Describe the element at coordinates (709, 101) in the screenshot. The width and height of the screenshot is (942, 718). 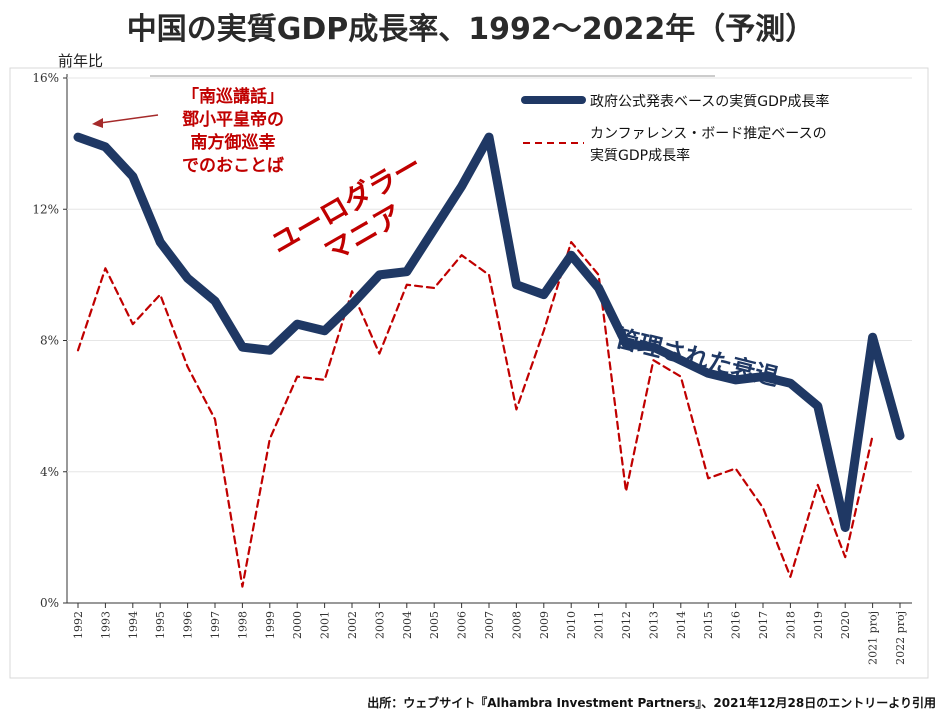
I see `legend-label-official: 政府公式発表ベースの実質GDP成長率` at that location.